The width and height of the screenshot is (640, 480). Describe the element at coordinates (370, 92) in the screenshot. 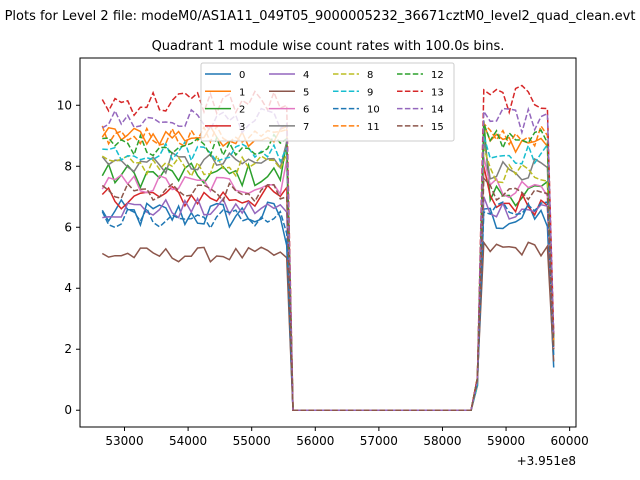

I see `legend-label: 9` at that location.